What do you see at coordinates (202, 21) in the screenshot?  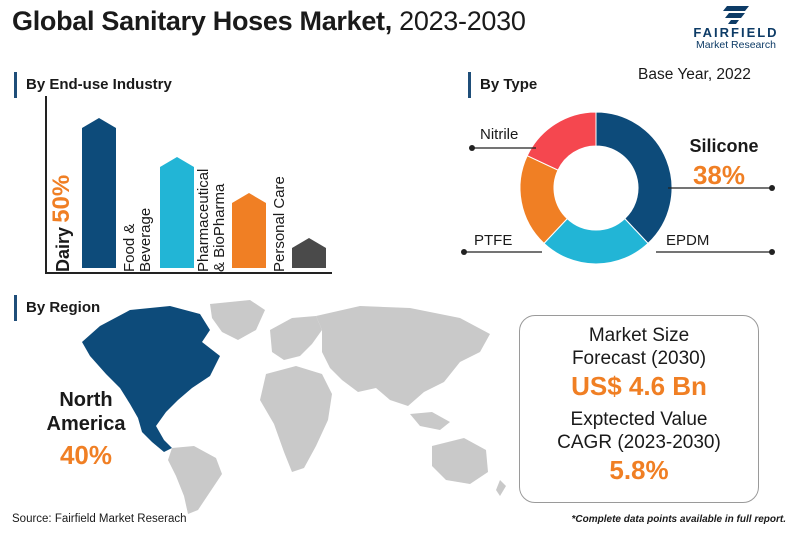 I see `title-main: Global Sanitary Hoses Market,` at bounding box center [202, 21].